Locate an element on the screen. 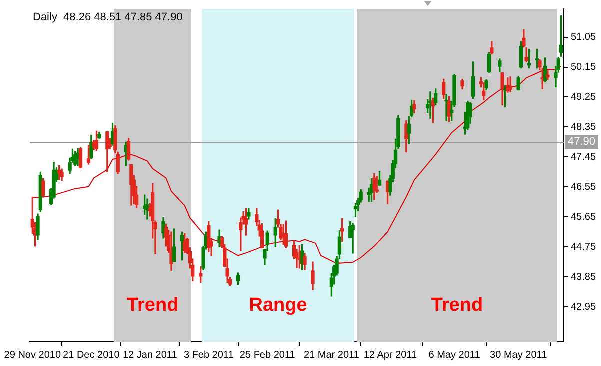  x-tick-label: 30 May 2011 is located at coordinates (519, 355).